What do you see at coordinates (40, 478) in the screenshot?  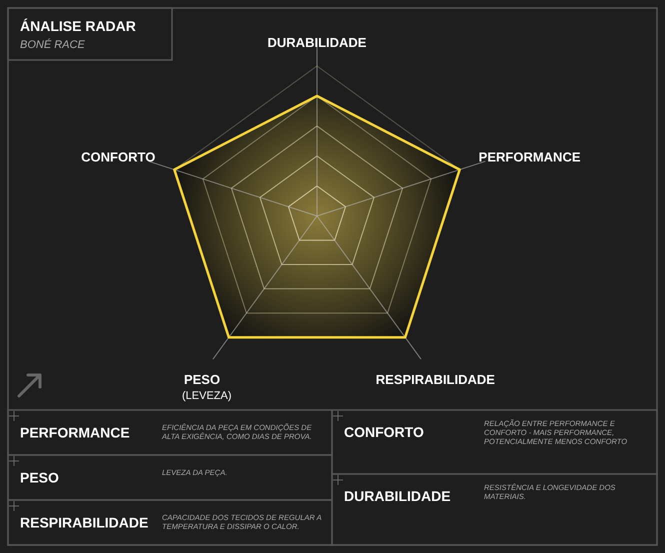 I see `text: PESO` at bounding box center [40, 478].